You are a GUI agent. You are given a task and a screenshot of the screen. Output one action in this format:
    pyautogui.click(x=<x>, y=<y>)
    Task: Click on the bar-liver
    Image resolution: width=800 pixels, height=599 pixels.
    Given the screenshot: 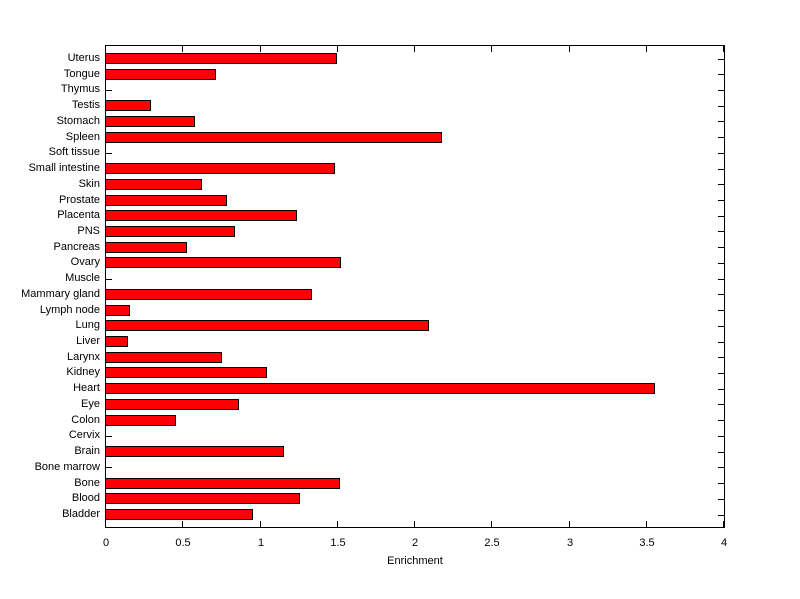 What is the action you would take?
    pyautogui.click(x=116, y=341)
    